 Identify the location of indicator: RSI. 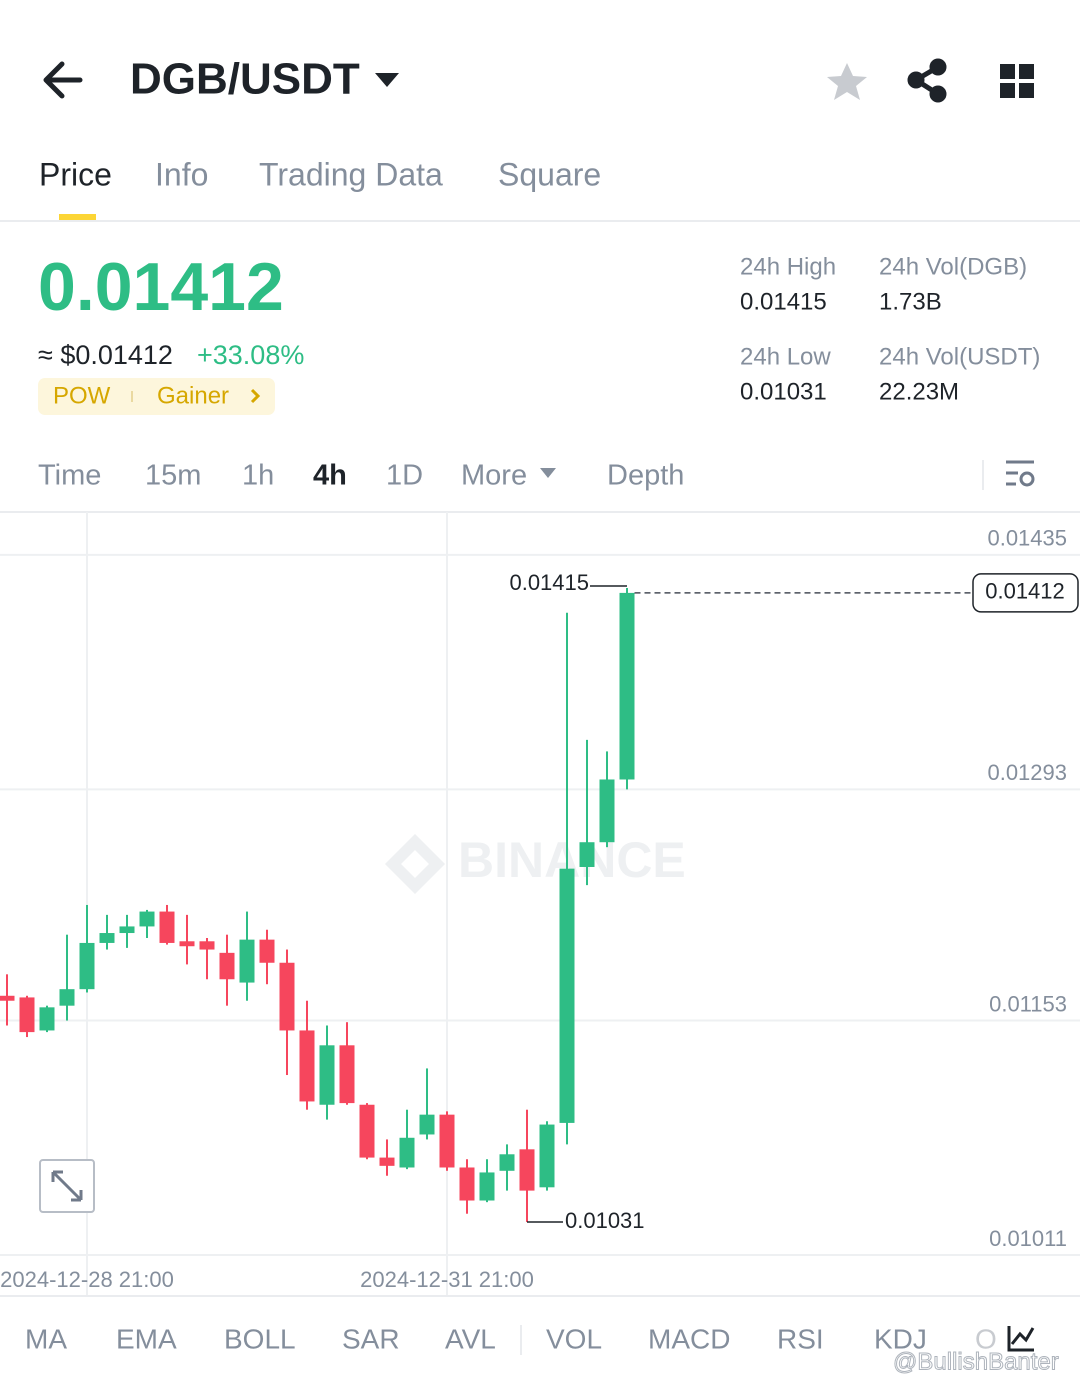
(800, 1338).